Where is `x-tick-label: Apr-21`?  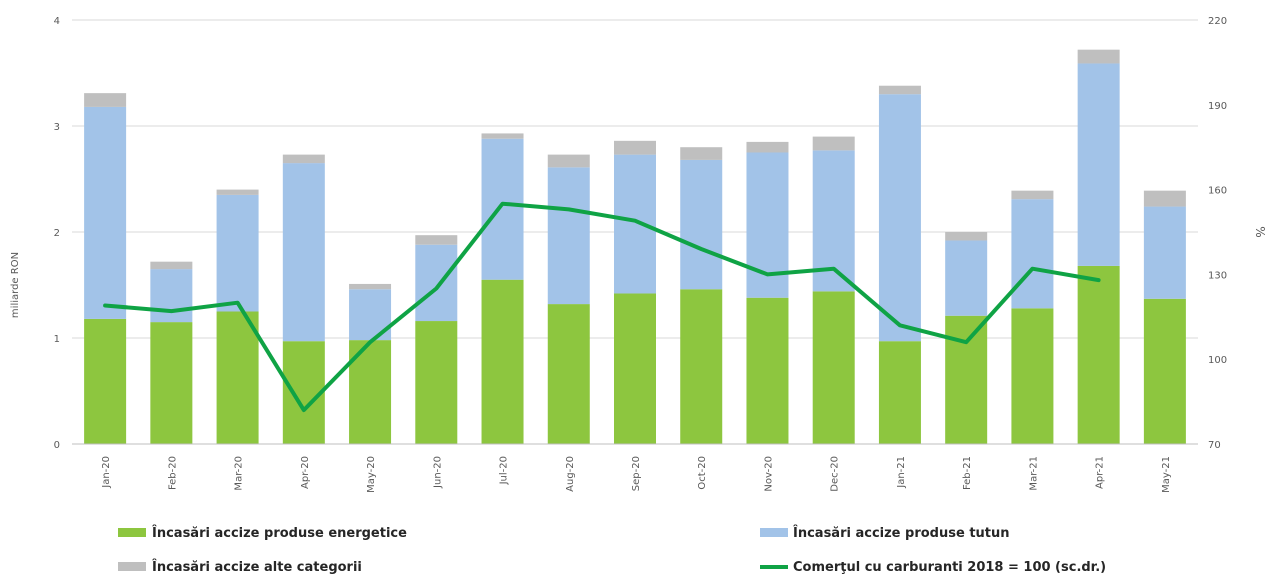 x-tick-label: Apr-21 is located at coordinates (1100, 472).